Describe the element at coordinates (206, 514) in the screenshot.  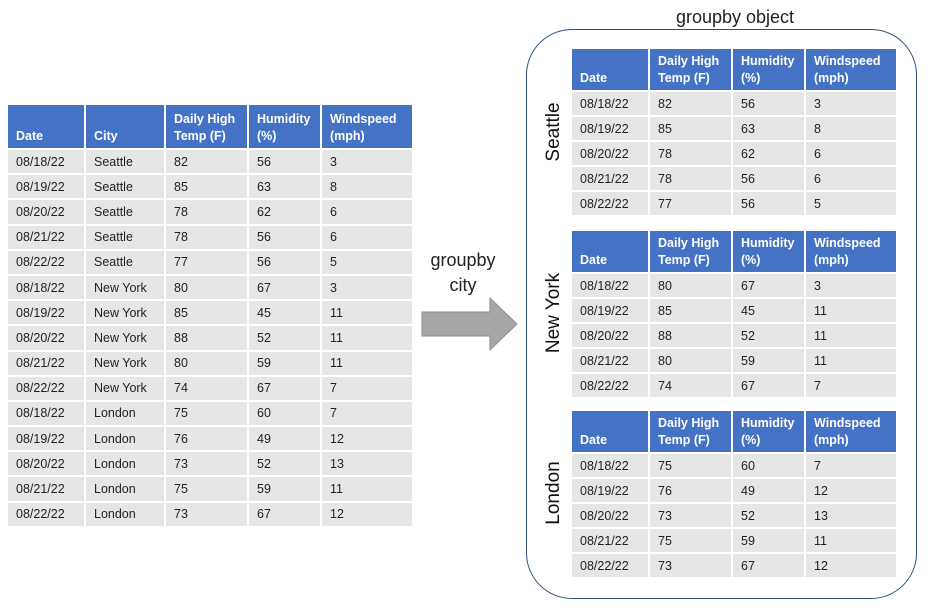
I see `cell-temp: 73` at that location.